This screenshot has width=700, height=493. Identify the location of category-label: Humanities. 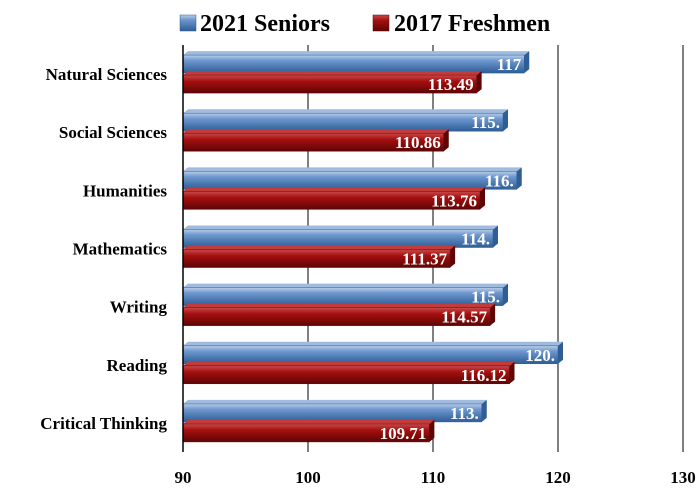
(125, 190).